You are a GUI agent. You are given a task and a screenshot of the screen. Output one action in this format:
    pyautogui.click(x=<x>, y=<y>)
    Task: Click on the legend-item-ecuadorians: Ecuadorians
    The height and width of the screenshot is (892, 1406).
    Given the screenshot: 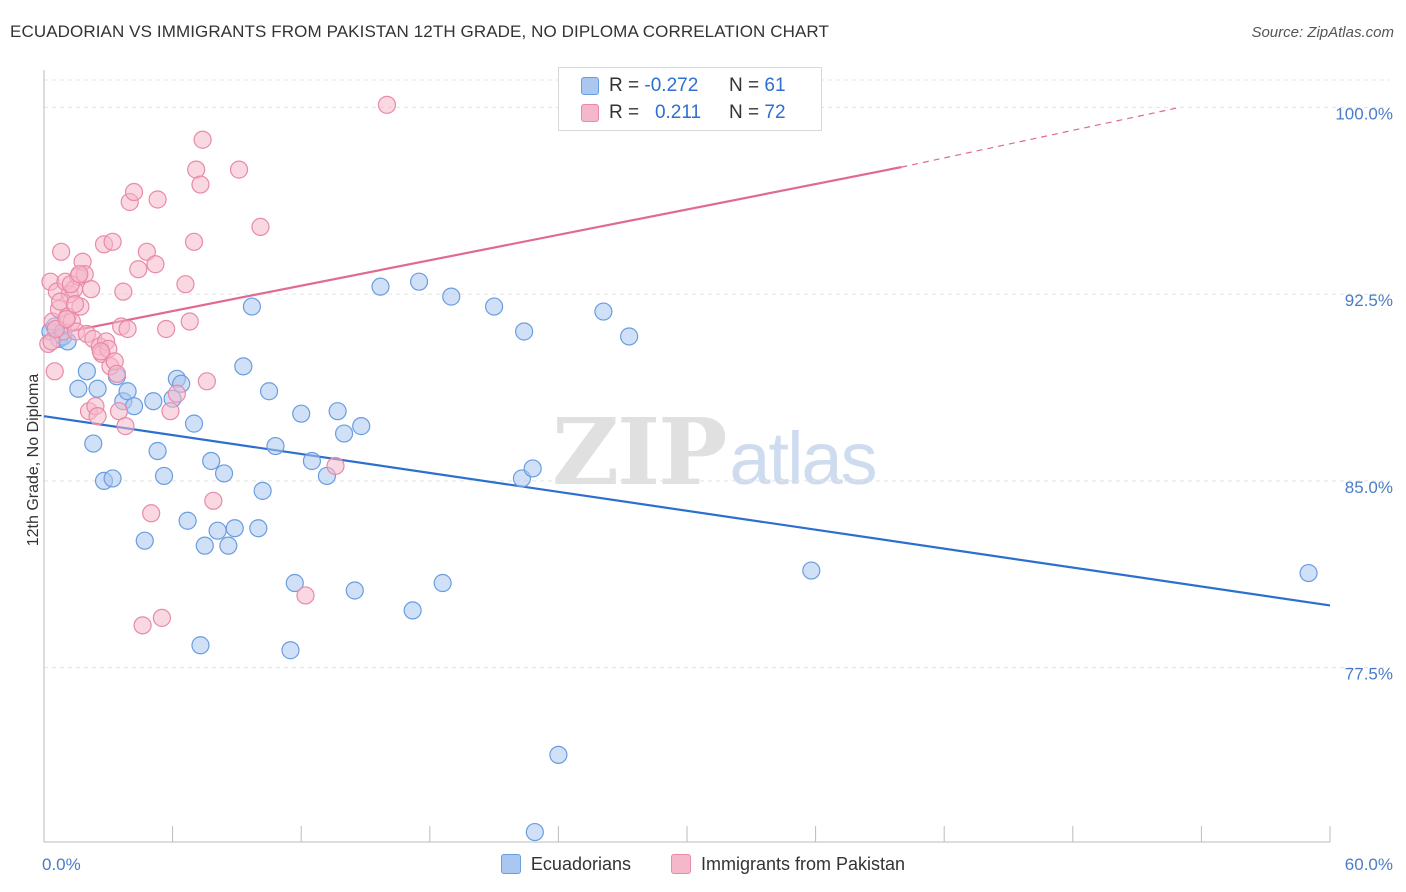 What is the action you would take?
    pyautogui.click(x=565, y=864)
    